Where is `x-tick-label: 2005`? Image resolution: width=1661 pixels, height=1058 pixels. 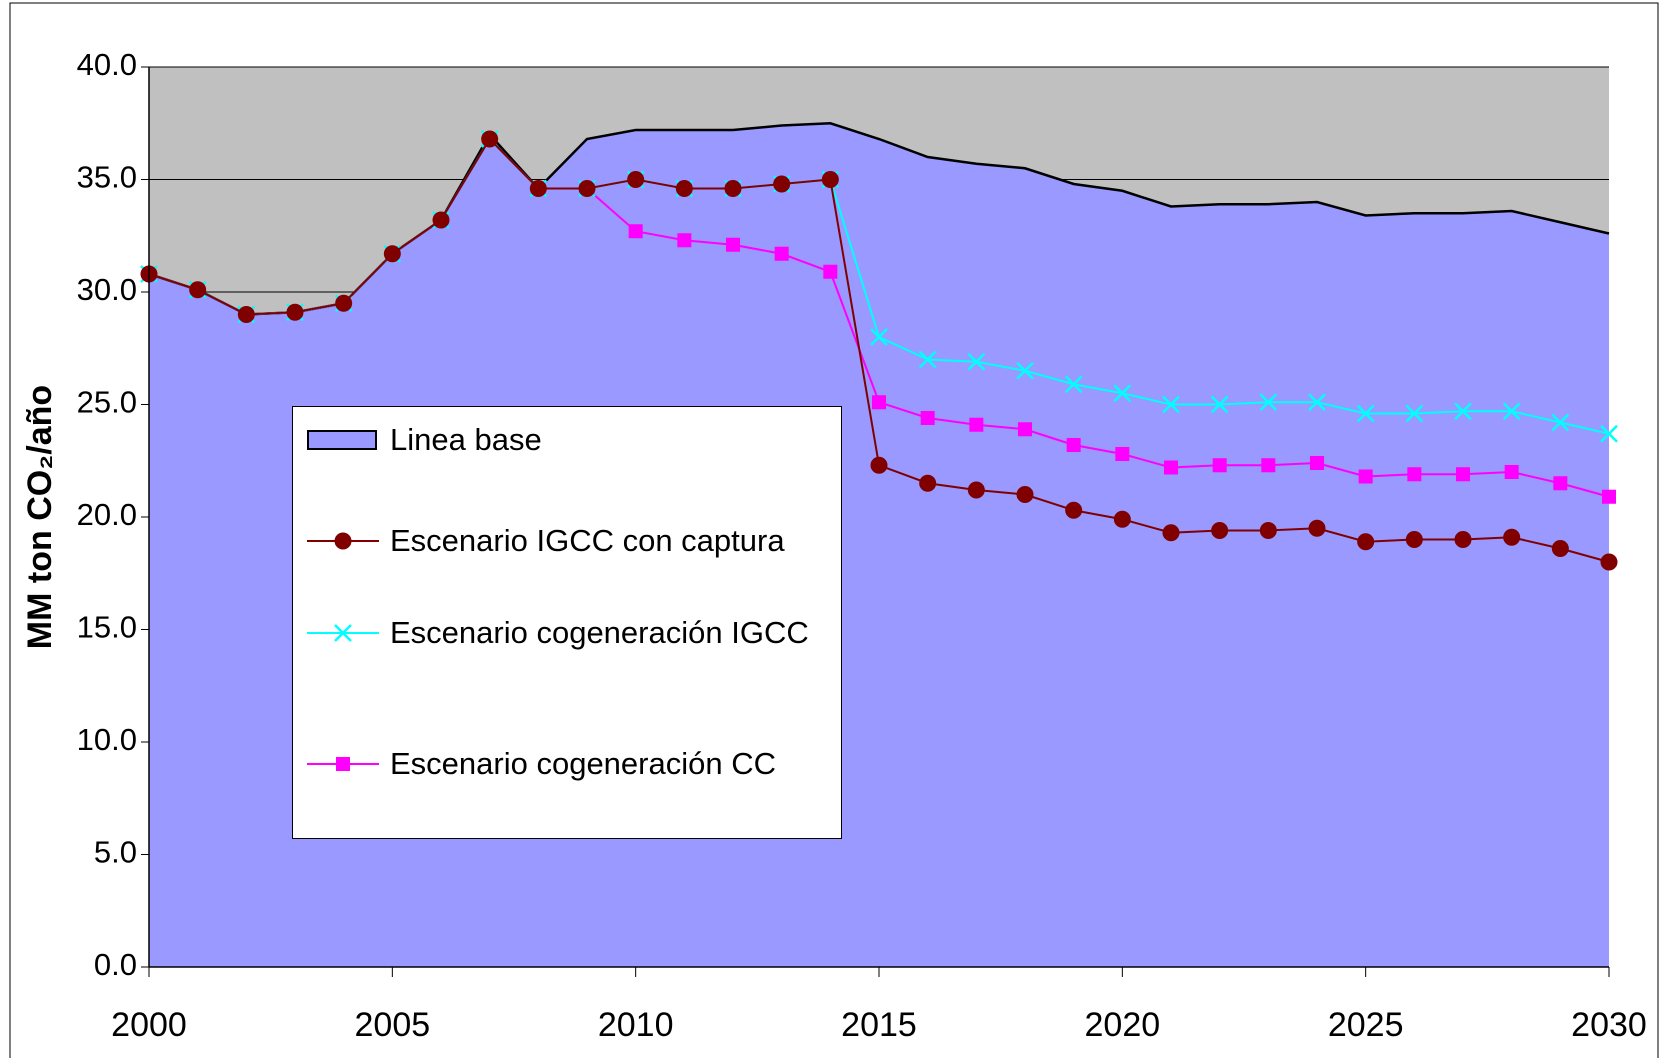
x-tick-label: 2005 is located at coordinates (393, 1025).